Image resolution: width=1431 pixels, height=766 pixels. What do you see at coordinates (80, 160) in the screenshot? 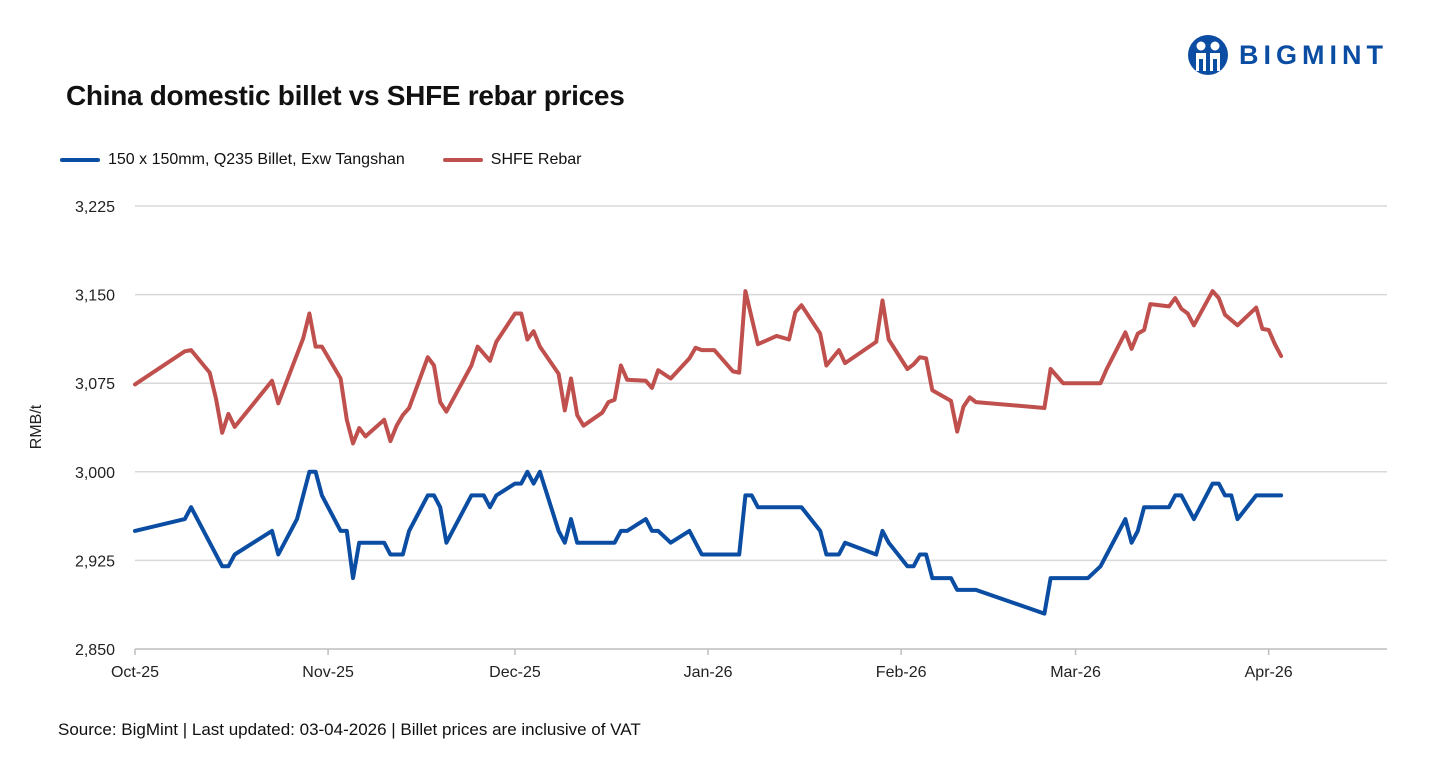
I see `legend-swatch-billet` at bounding box center [80, 160].